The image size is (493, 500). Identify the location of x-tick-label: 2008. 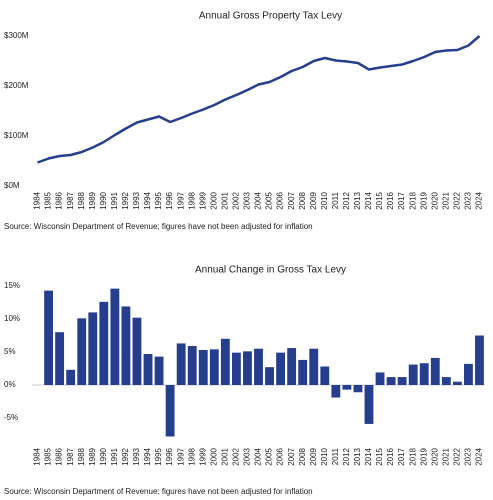
(302, 456).